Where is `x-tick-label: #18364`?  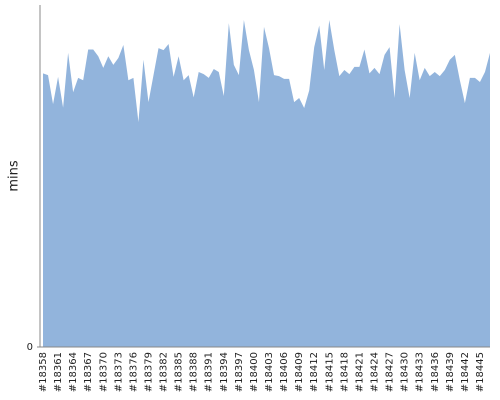 x-tick-label: #18364 is located at coordinates (73, 372).